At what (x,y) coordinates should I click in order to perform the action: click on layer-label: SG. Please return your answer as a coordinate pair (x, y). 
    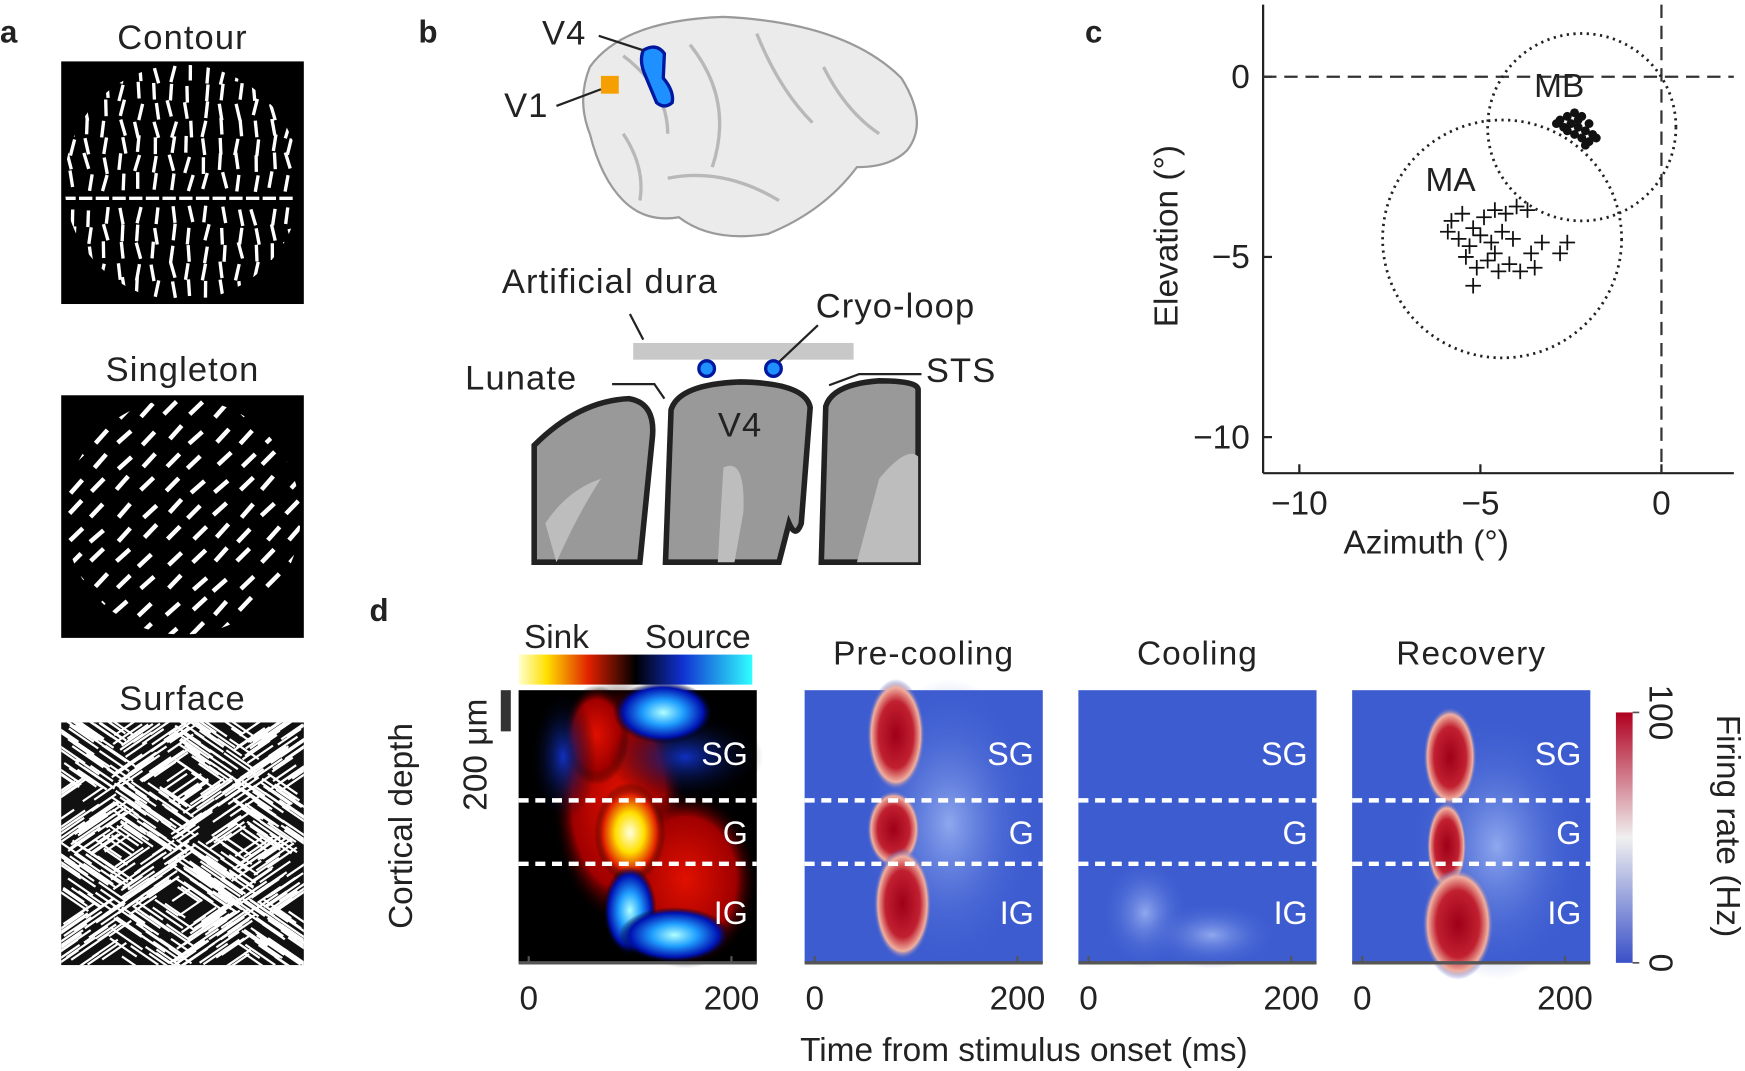
    Looking at the image, I should click on (1284, 754).